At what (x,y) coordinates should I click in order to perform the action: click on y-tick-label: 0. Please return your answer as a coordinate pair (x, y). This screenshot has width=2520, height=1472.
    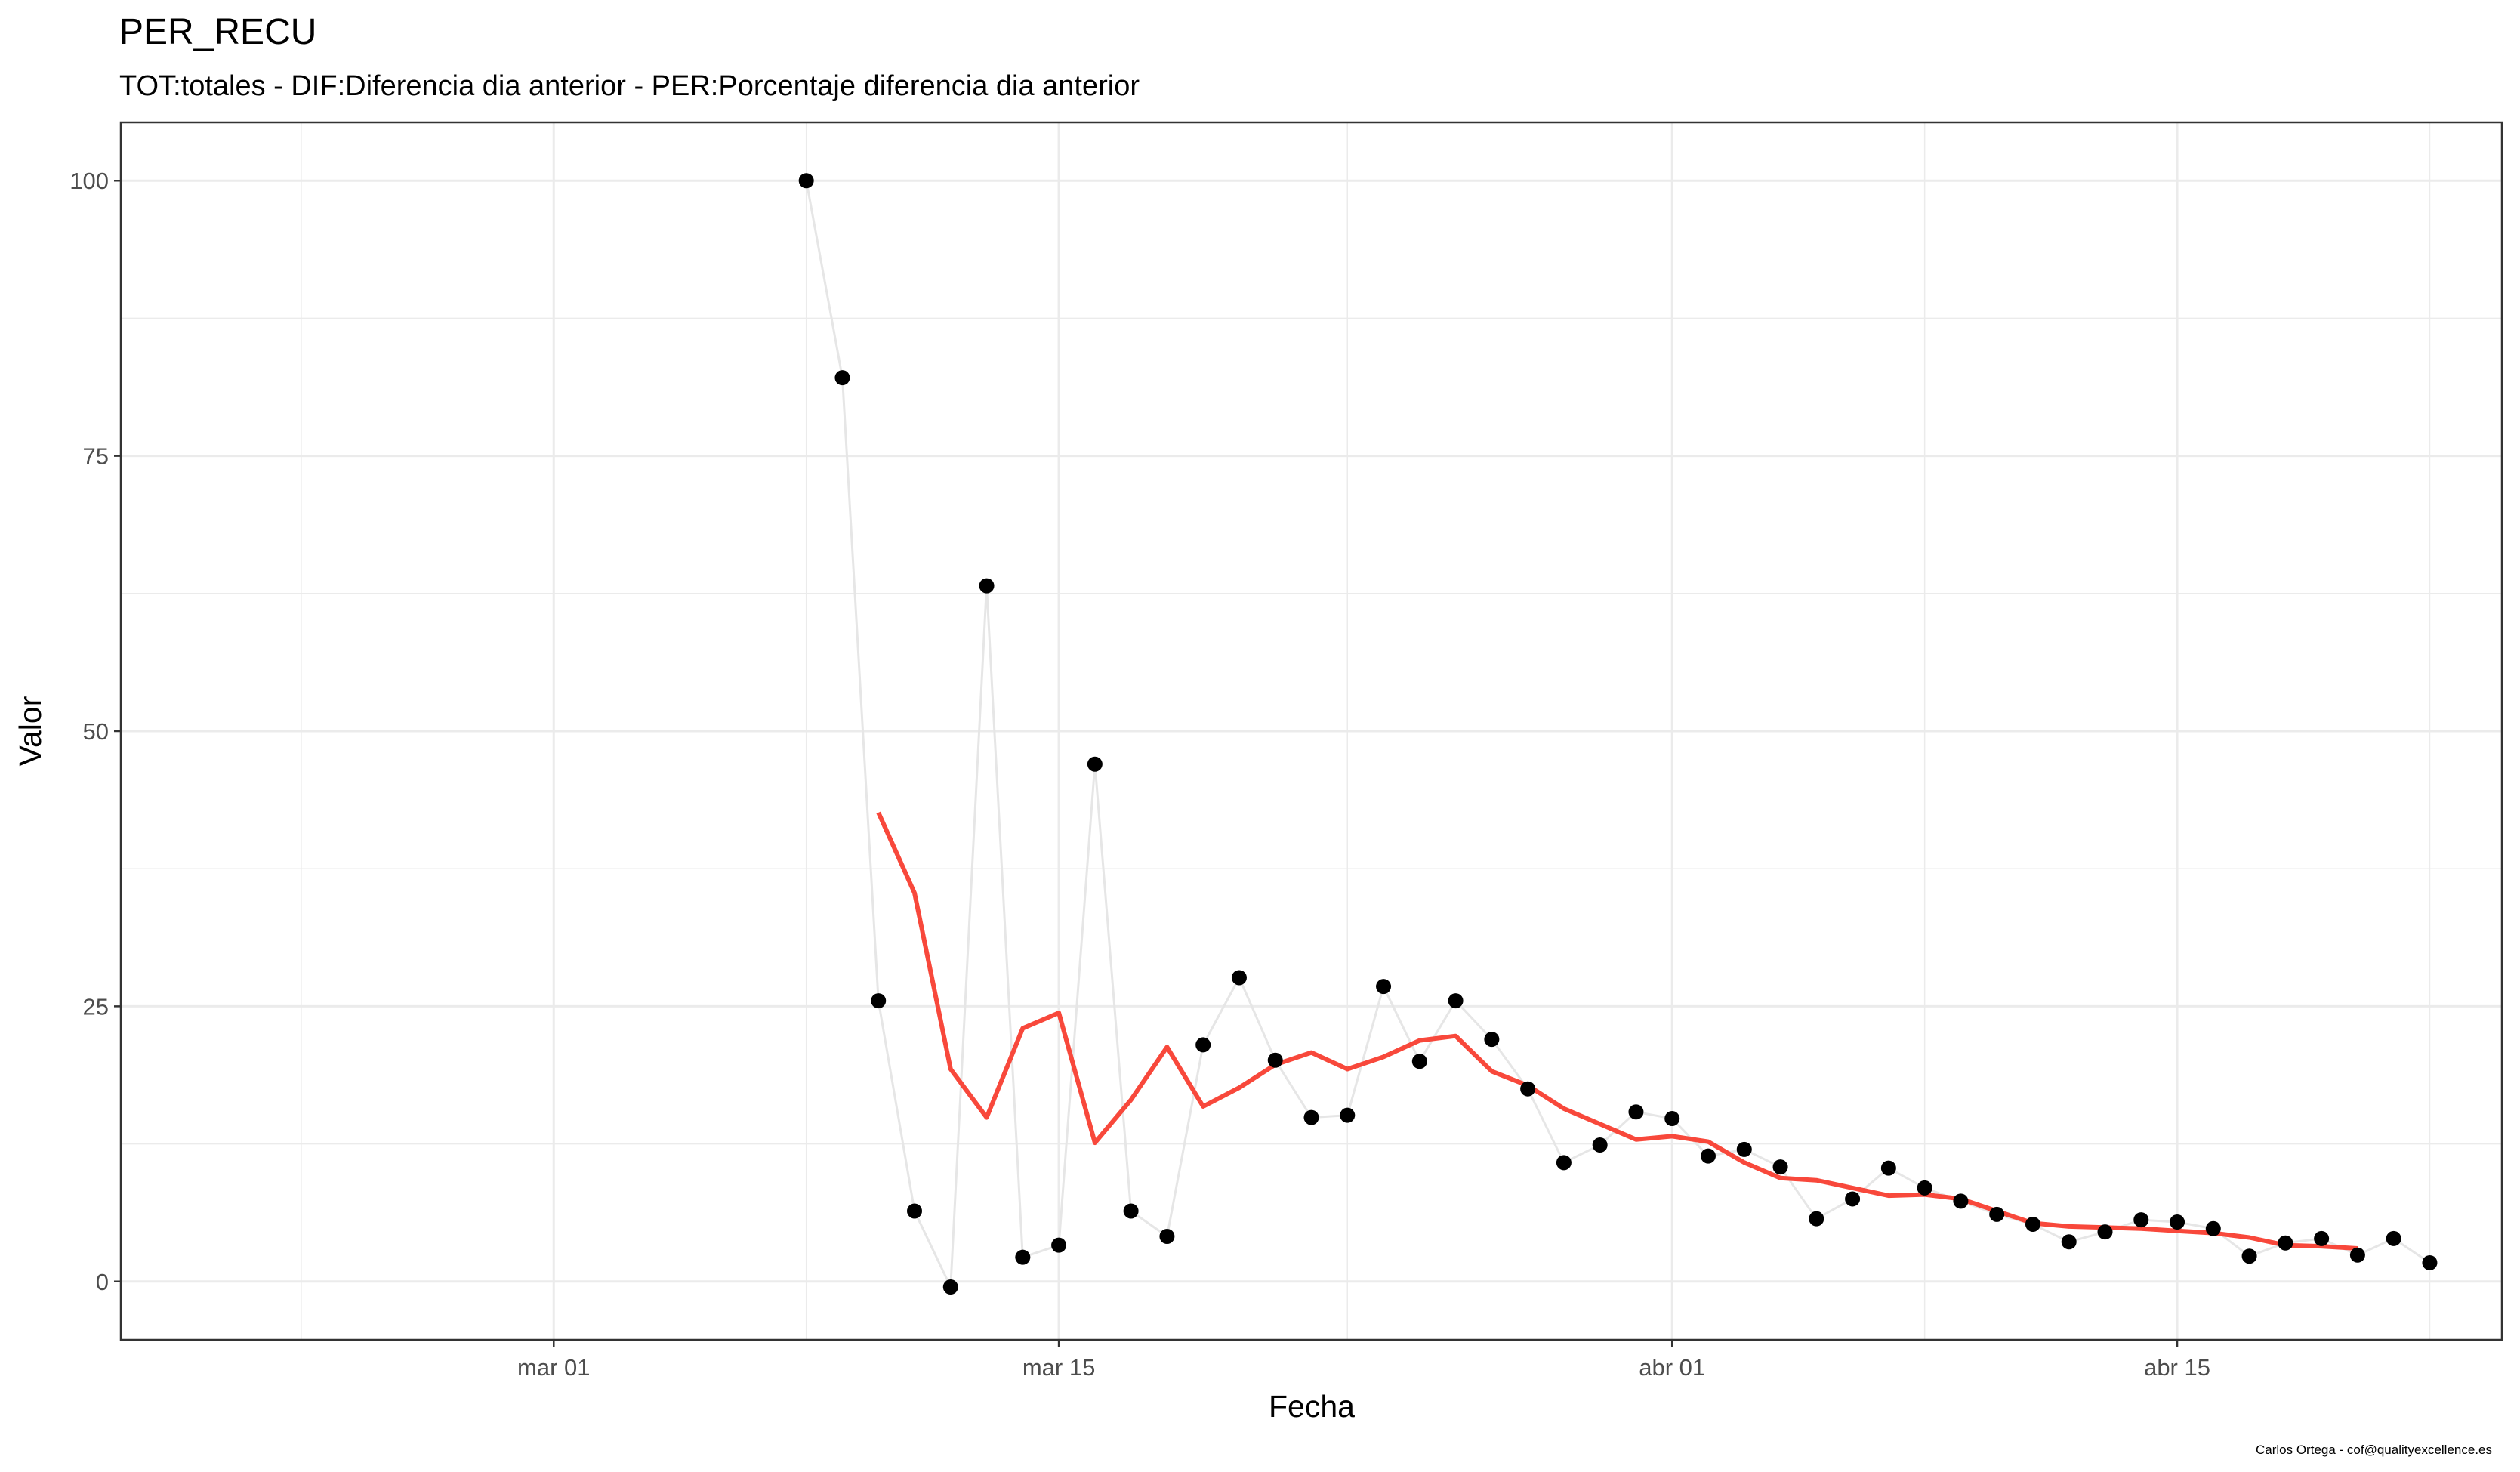
    Looking at the image, I should click on (102, 1282).